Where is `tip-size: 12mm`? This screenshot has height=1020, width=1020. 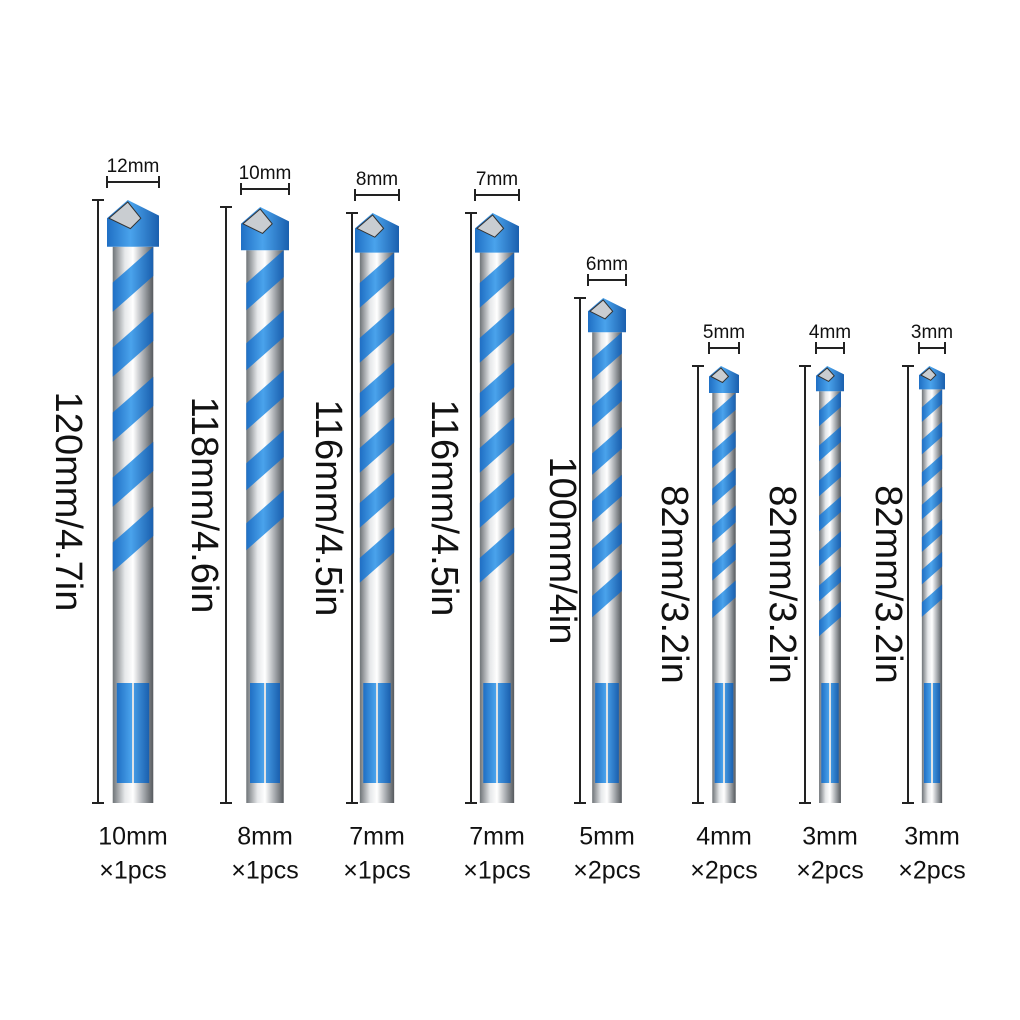
tip-size: 12mm is located at coordinates (133, 166).